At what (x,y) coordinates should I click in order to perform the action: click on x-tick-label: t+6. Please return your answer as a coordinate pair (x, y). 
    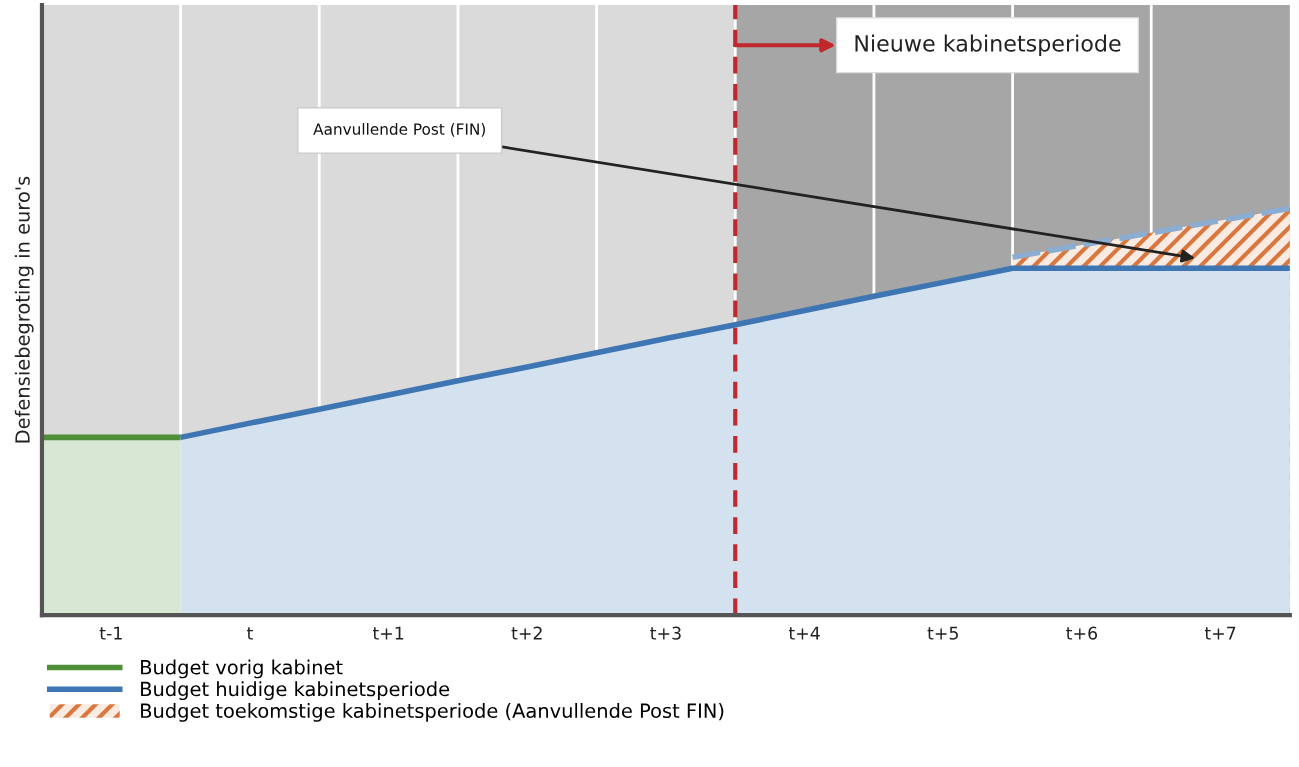
    Looking at the image, I should click on (1082, 633).